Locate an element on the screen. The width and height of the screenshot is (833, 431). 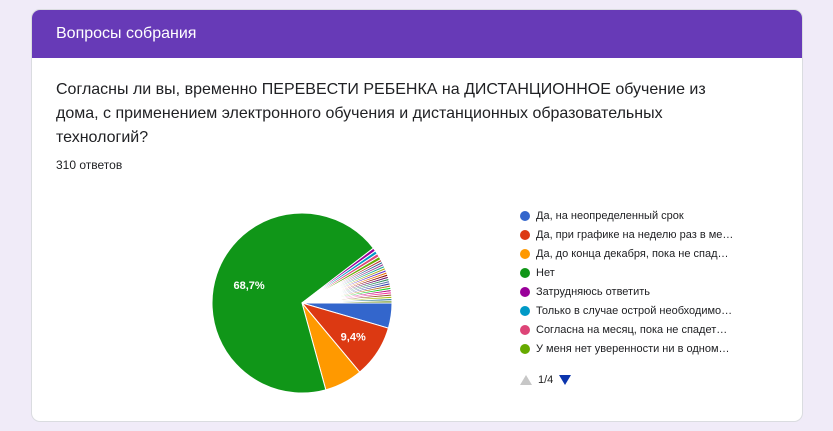
legend-label: Да, на неопределенный срок is located at coordinates (610, 215).